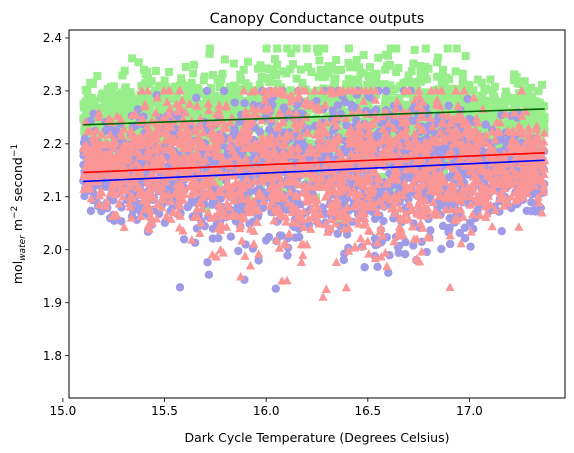 This screenshot has width=574, height=453. What do you see at coordinates (317, 19) in the screenshot?
I see `chart-title: Canopy Conductance outputs` at bounding box center [317, 19].